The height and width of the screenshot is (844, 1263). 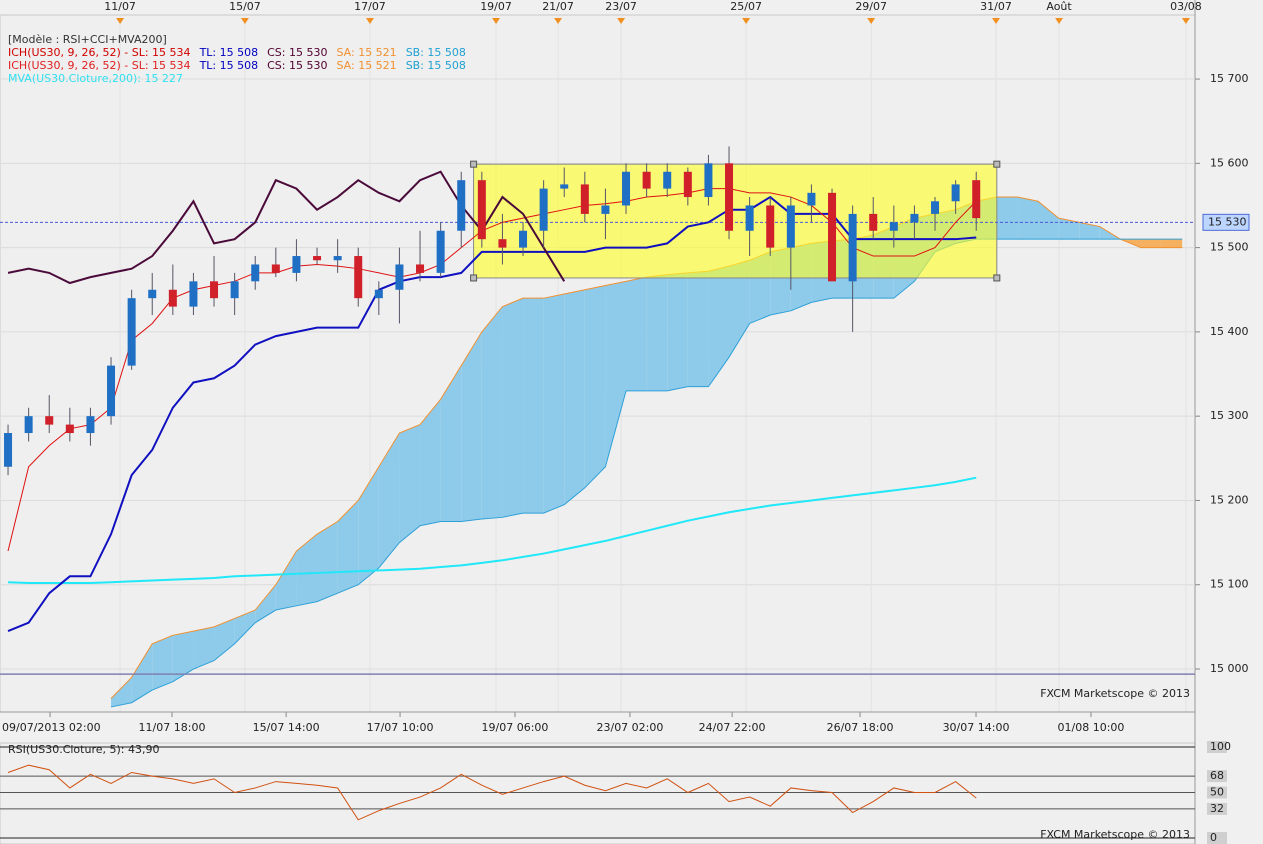 I want to click on top-date-label: 21/07, so click(x=558, y=6).